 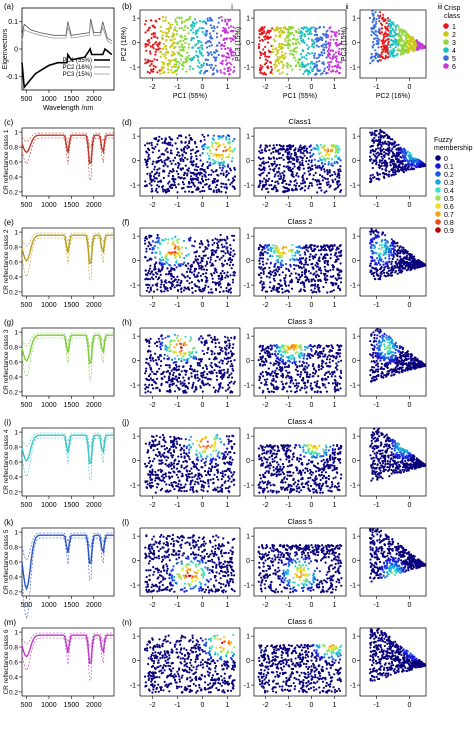 I want to click on scatter-frame, so click(x=190, y=162).